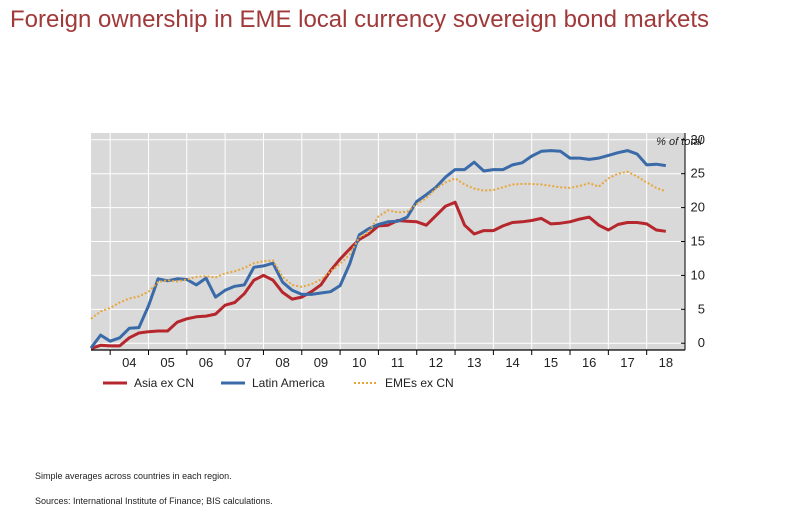 This screenshot has height=519, width=808. I want to click on y-tick-label: 25, so click(698, 173).